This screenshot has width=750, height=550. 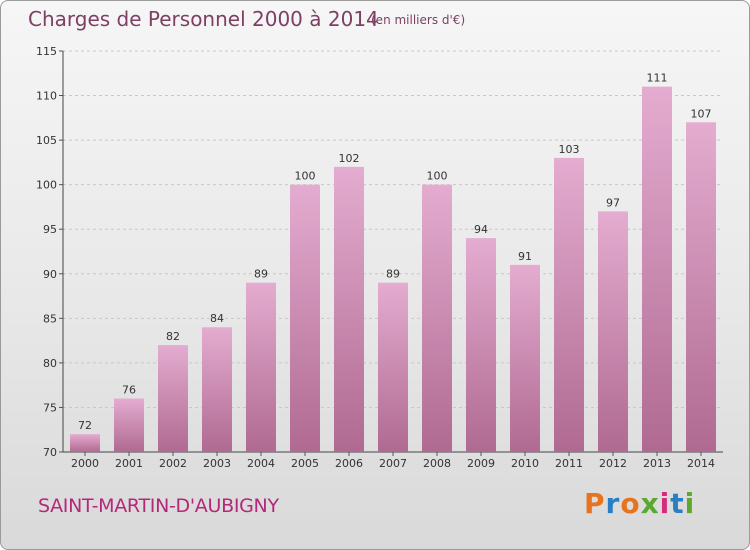 I want to click on y-tick-label: 110, so click(x=46, y=96).